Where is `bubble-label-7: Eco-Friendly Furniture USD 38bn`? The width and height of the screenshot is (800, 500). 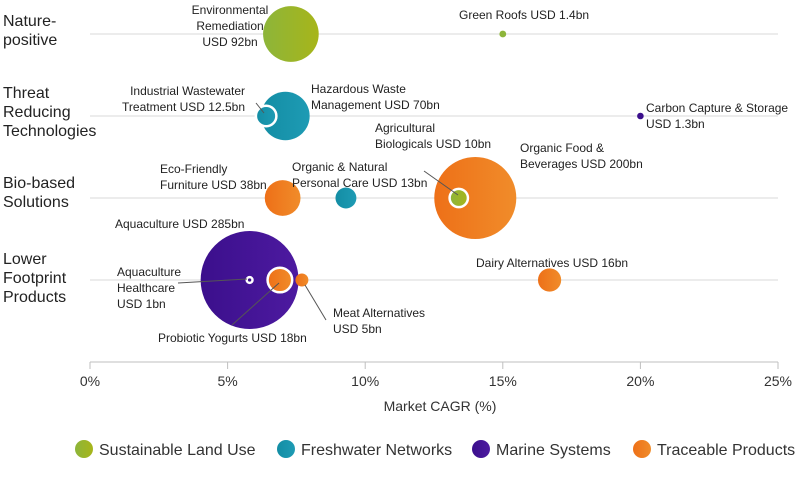 bubble-label-7: Eco-Friendly Furniture USD 38bn is located at coordinates (213, 177).